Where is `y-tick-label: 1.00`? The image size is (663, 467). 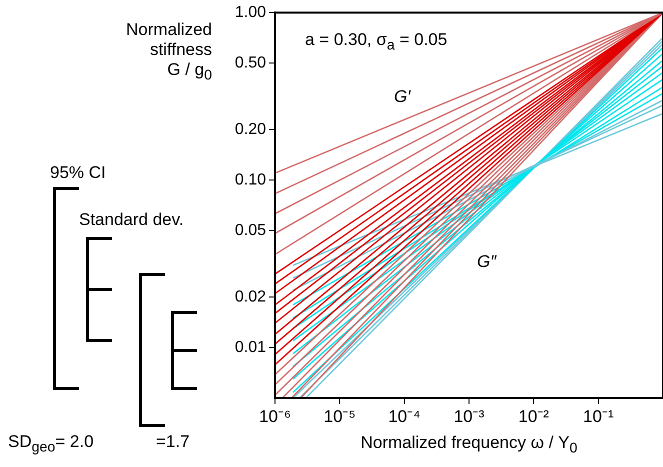 y-tick-label: 1.00 is located at coordinates (250, 13).